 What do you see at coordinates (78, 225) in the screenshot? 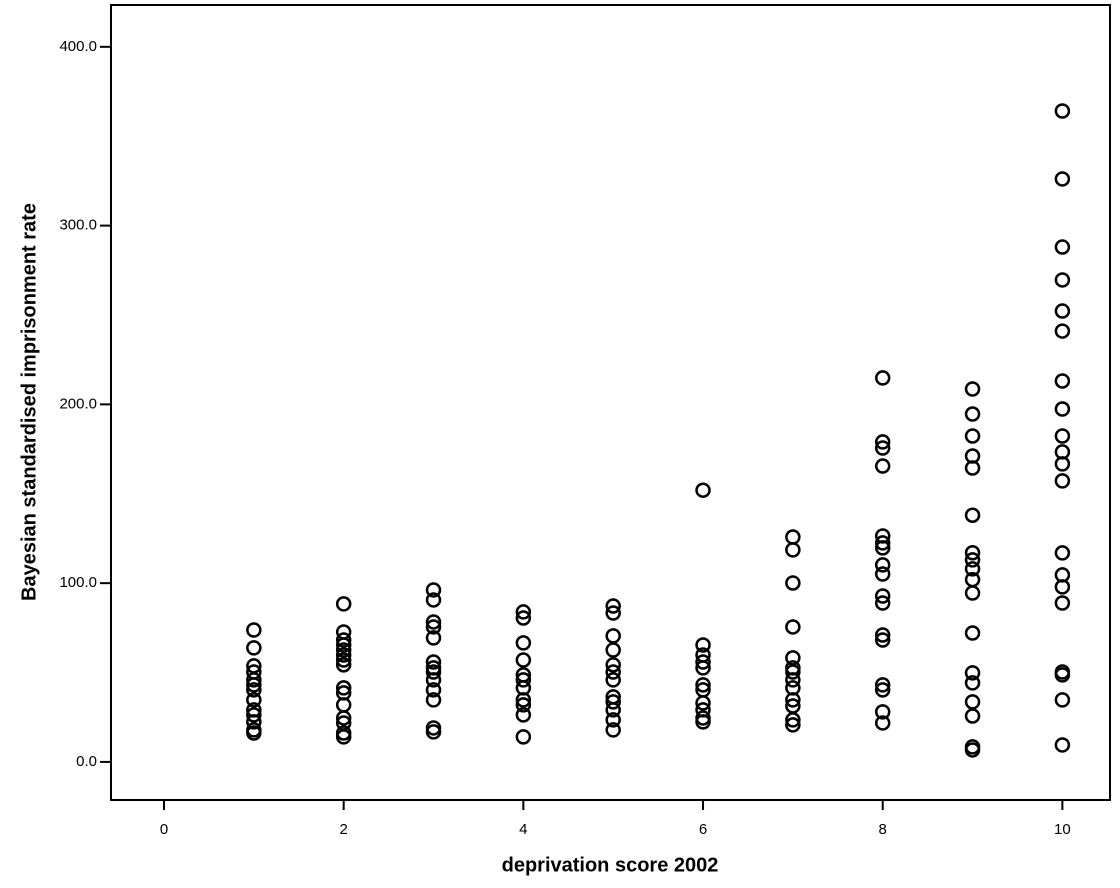
I see `y-tick-label: 300.0` at bounding box center [78, 225].